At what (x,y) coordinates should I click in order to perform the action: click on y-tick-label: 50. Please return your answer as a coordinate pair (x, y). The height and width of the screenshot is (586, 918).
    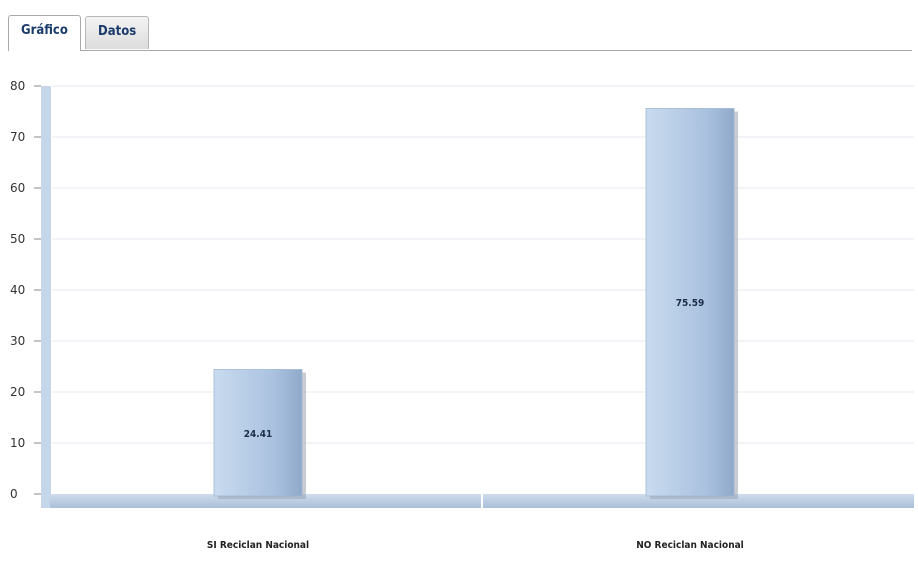
    Looking at the image, I should click on (17, 239).